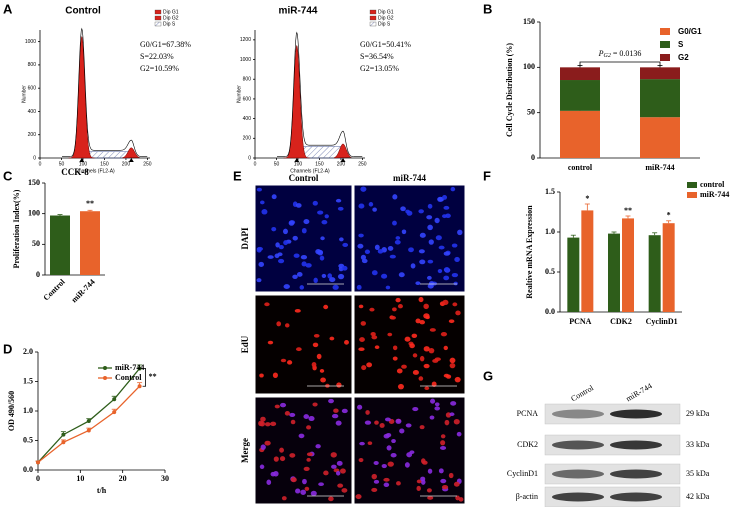  I want to click on y-tick-label: 1.0, so click(28, 410).